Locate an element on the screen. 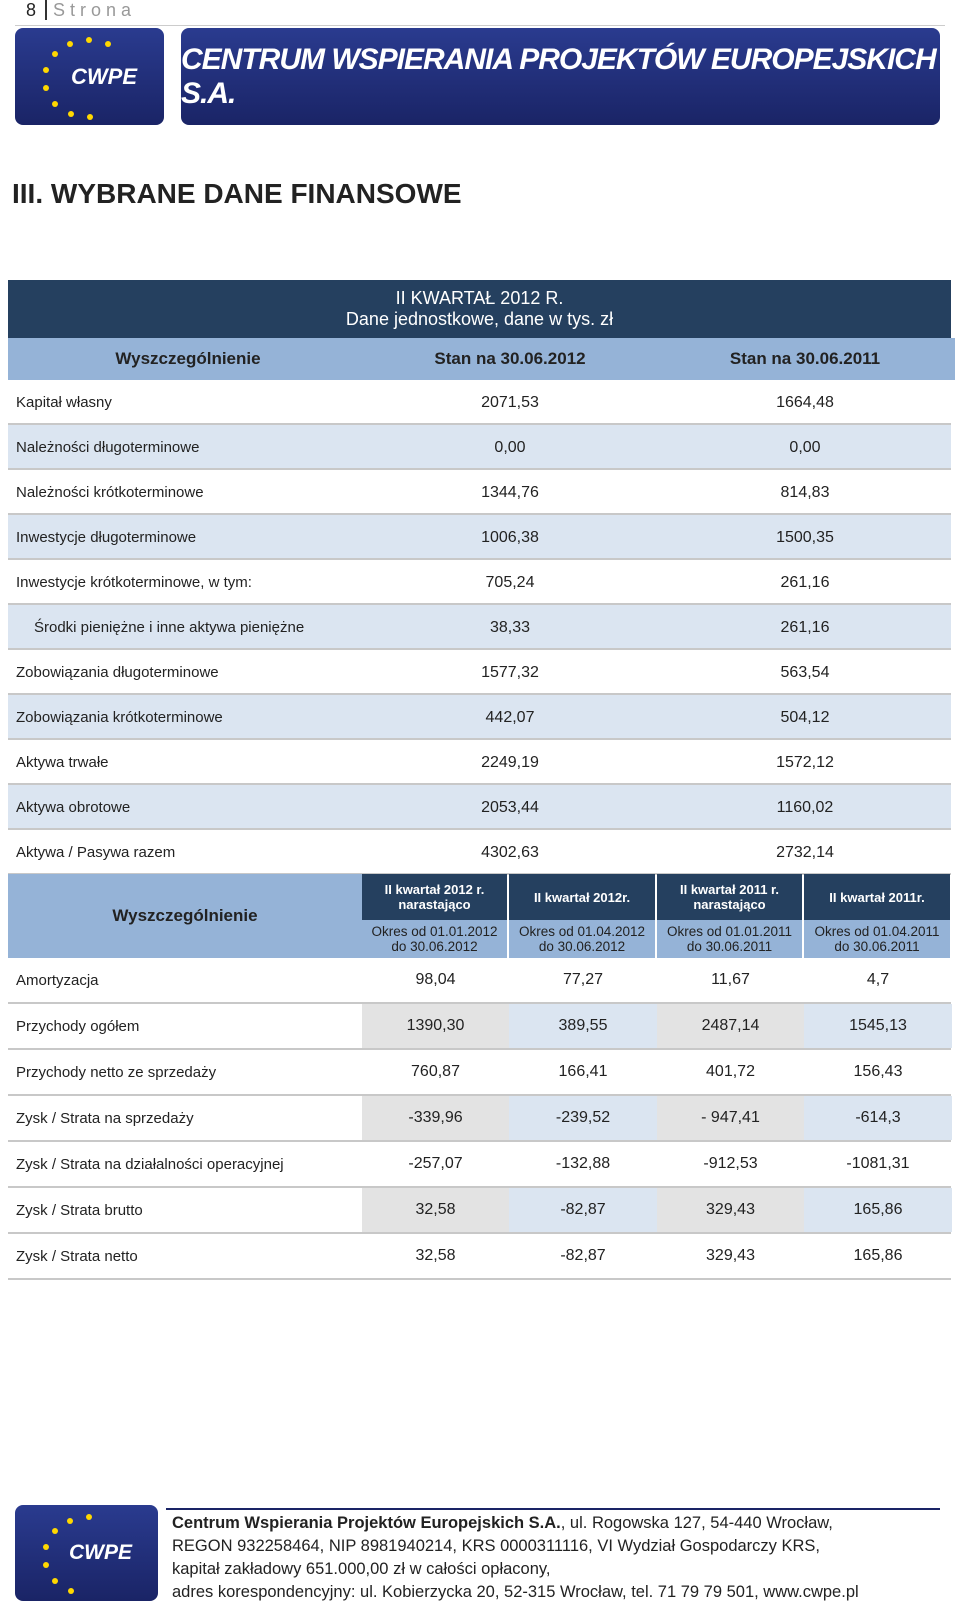  cell-value: 563,54 is located at coordinates (805, 672).